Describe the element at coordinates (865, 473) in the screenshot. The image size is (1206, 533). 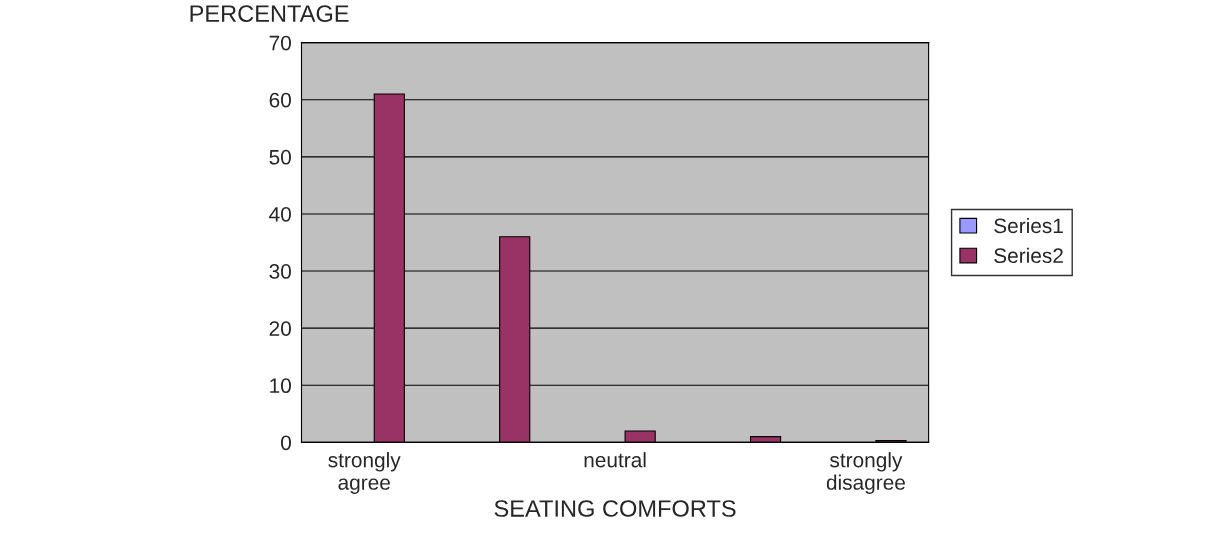
I see `x-tick-label: strongly disagree` at that location.